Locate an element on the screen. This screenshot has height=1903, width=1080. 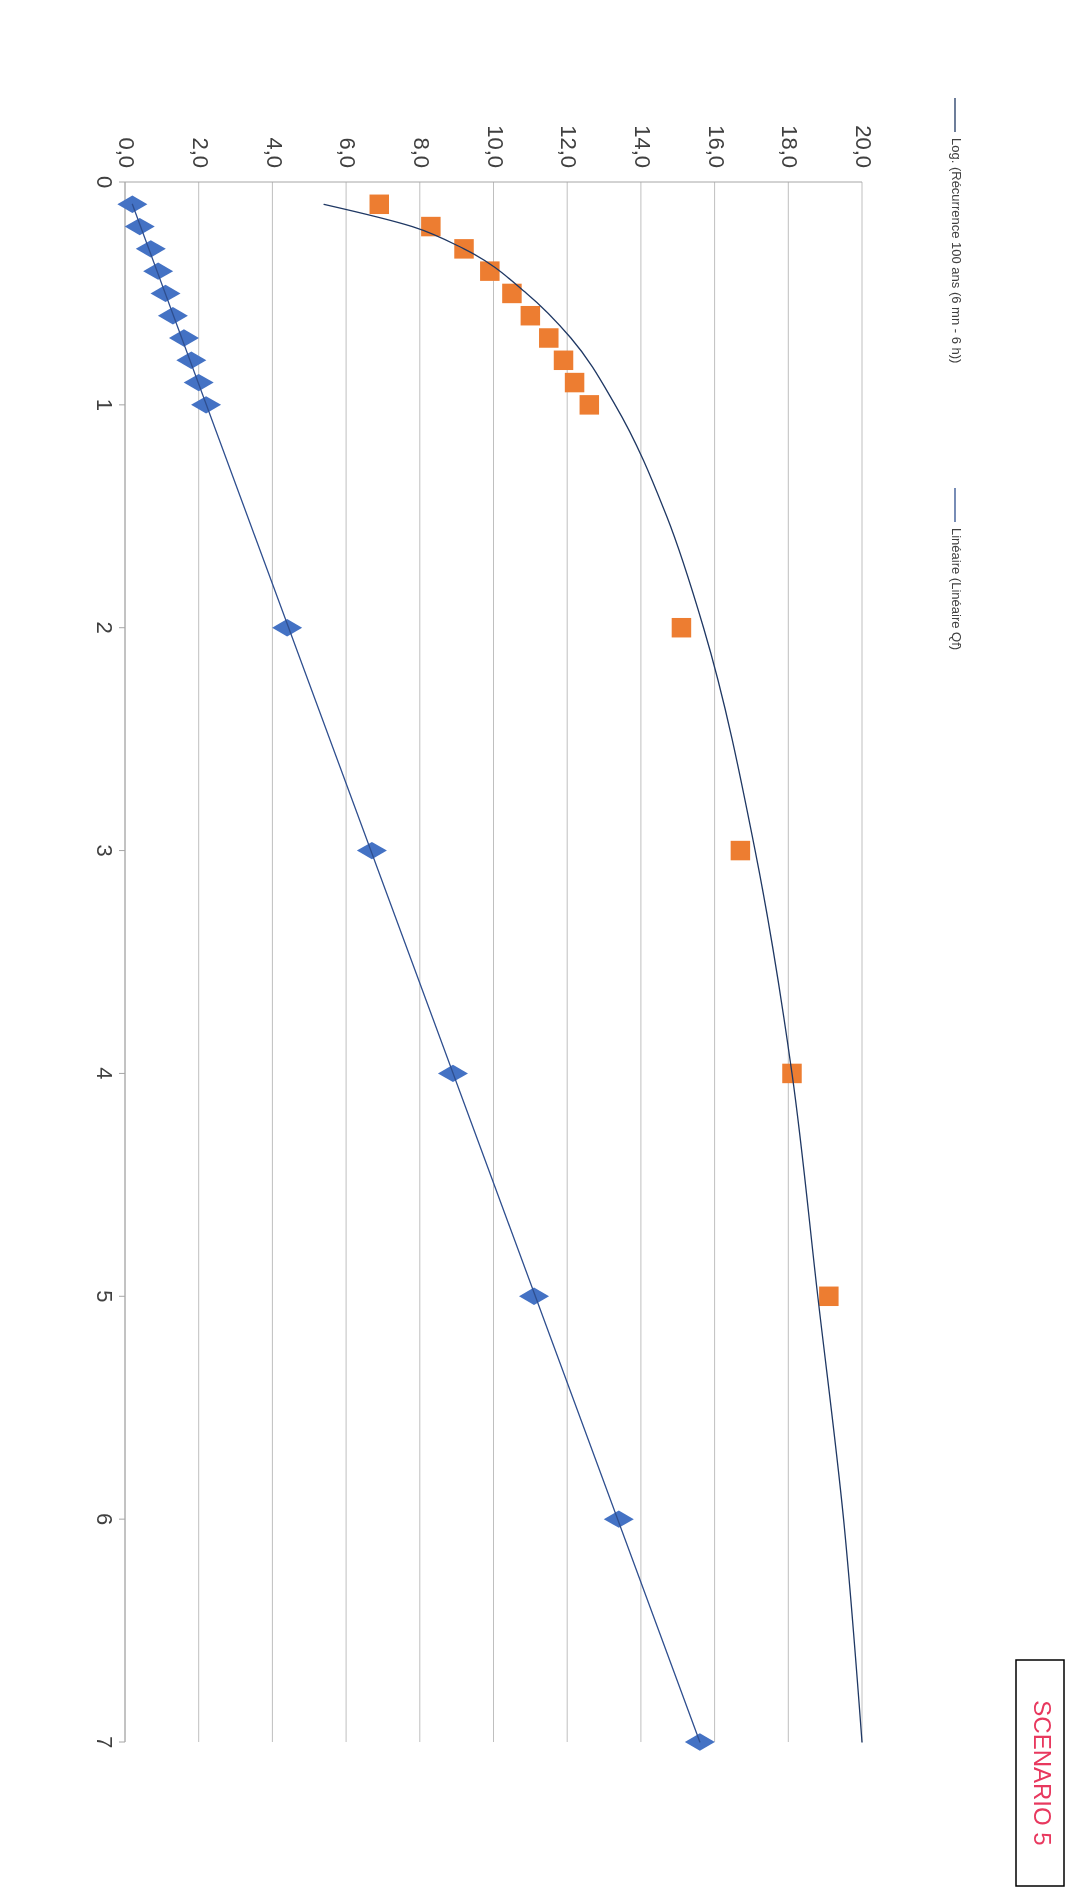
x-tick-label: 16,0 is located at coordinates (716, 146).